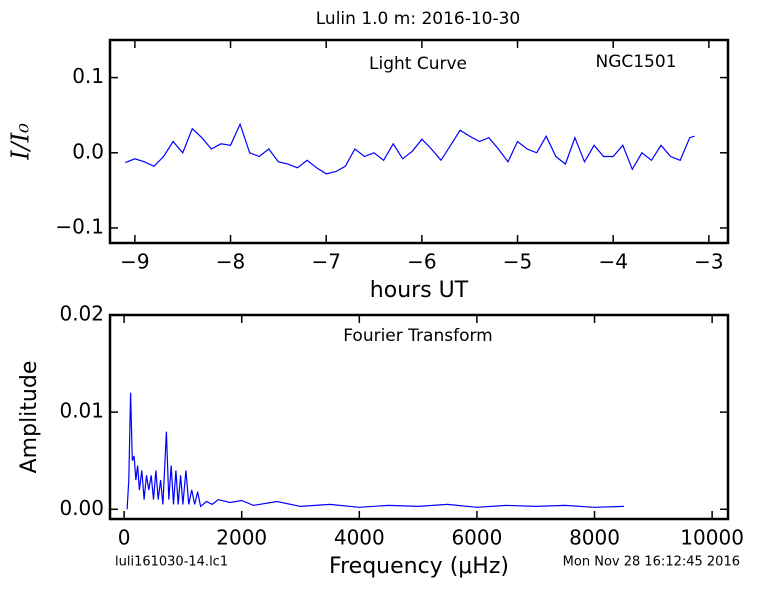 The height and width of the screenshot is (593, 758). What do you see at coordinates (594, 538) in the screenshot?
I see `x-tick-label: 8000` at bounding box center [594, 538].